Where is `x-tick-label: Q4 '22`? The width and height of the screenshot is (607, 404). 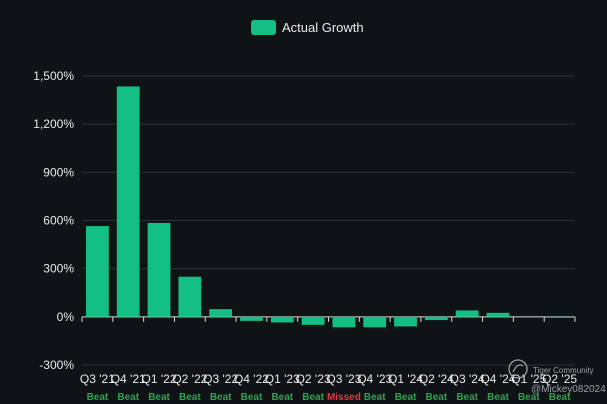
x-tick-label: Q4 '22 is located at coordinates (251, 379).